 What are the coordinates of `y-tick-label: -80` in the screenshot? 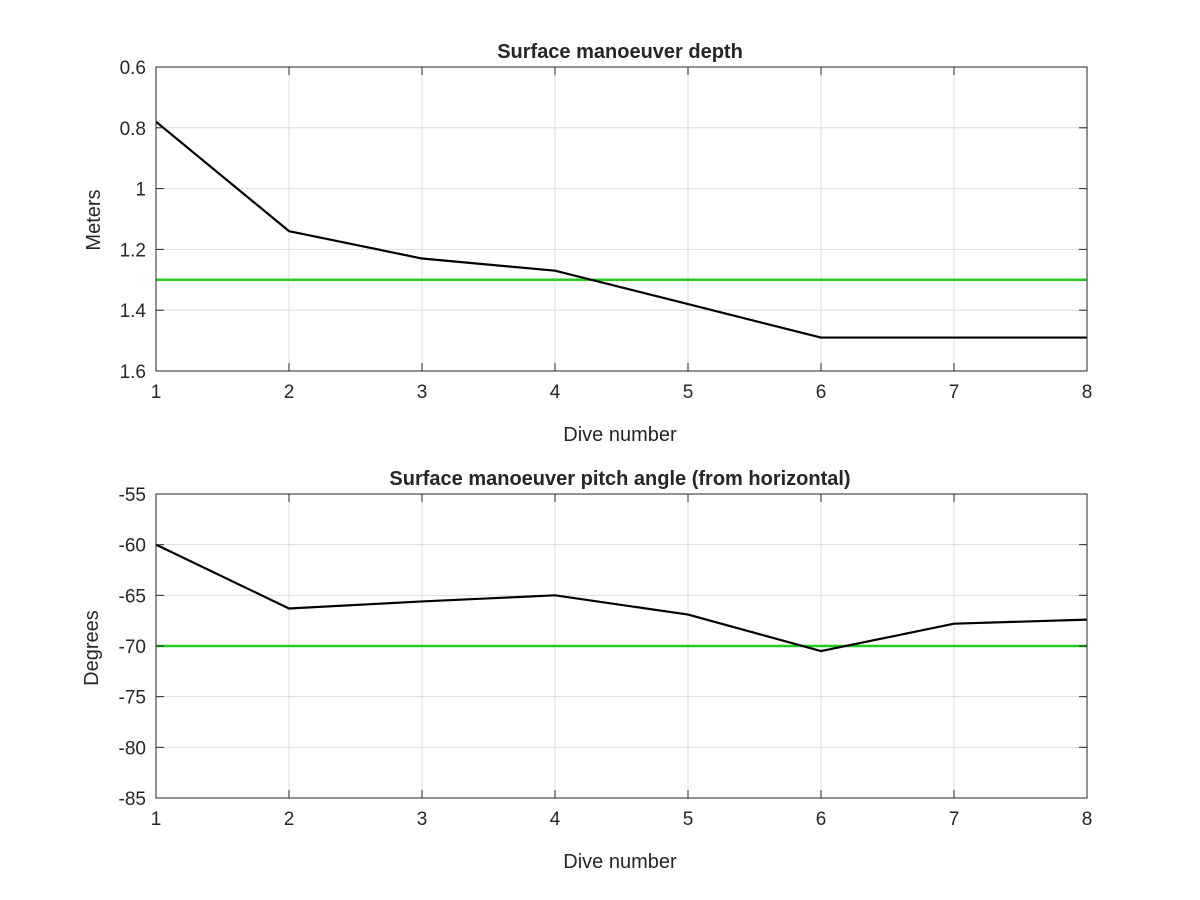 It's located at (132, 748).